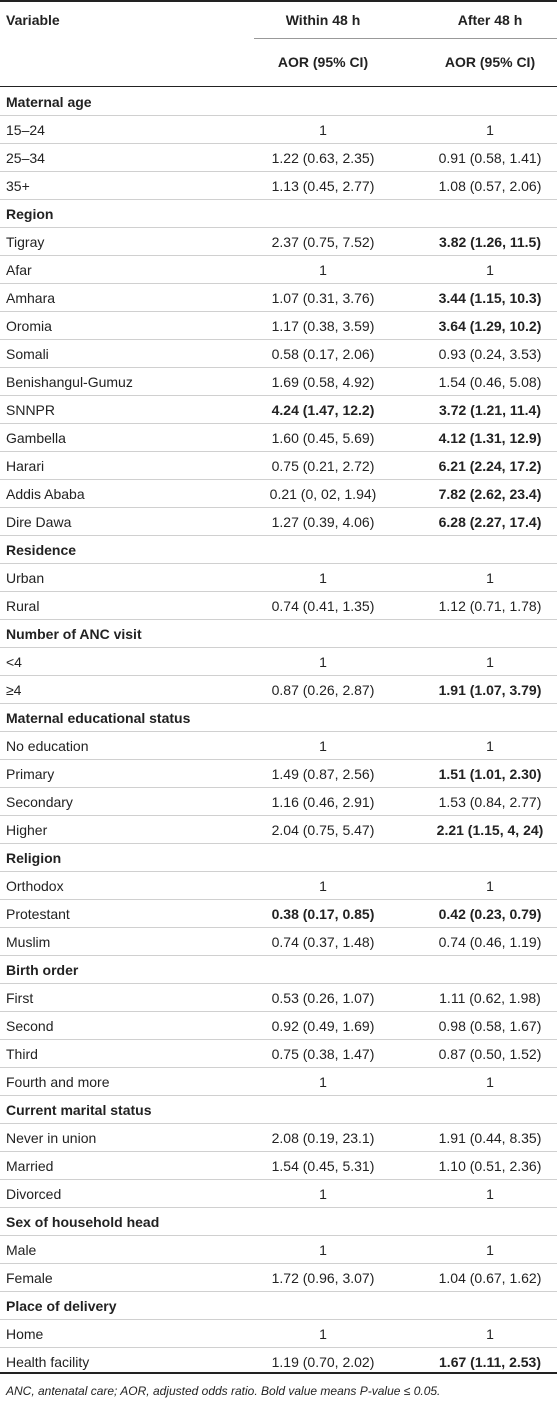 This screenshot has height=1408, width=557. I want to click on aor-after-48h-cell: 3.82 (1.26, 11.5), so click(490, 242).